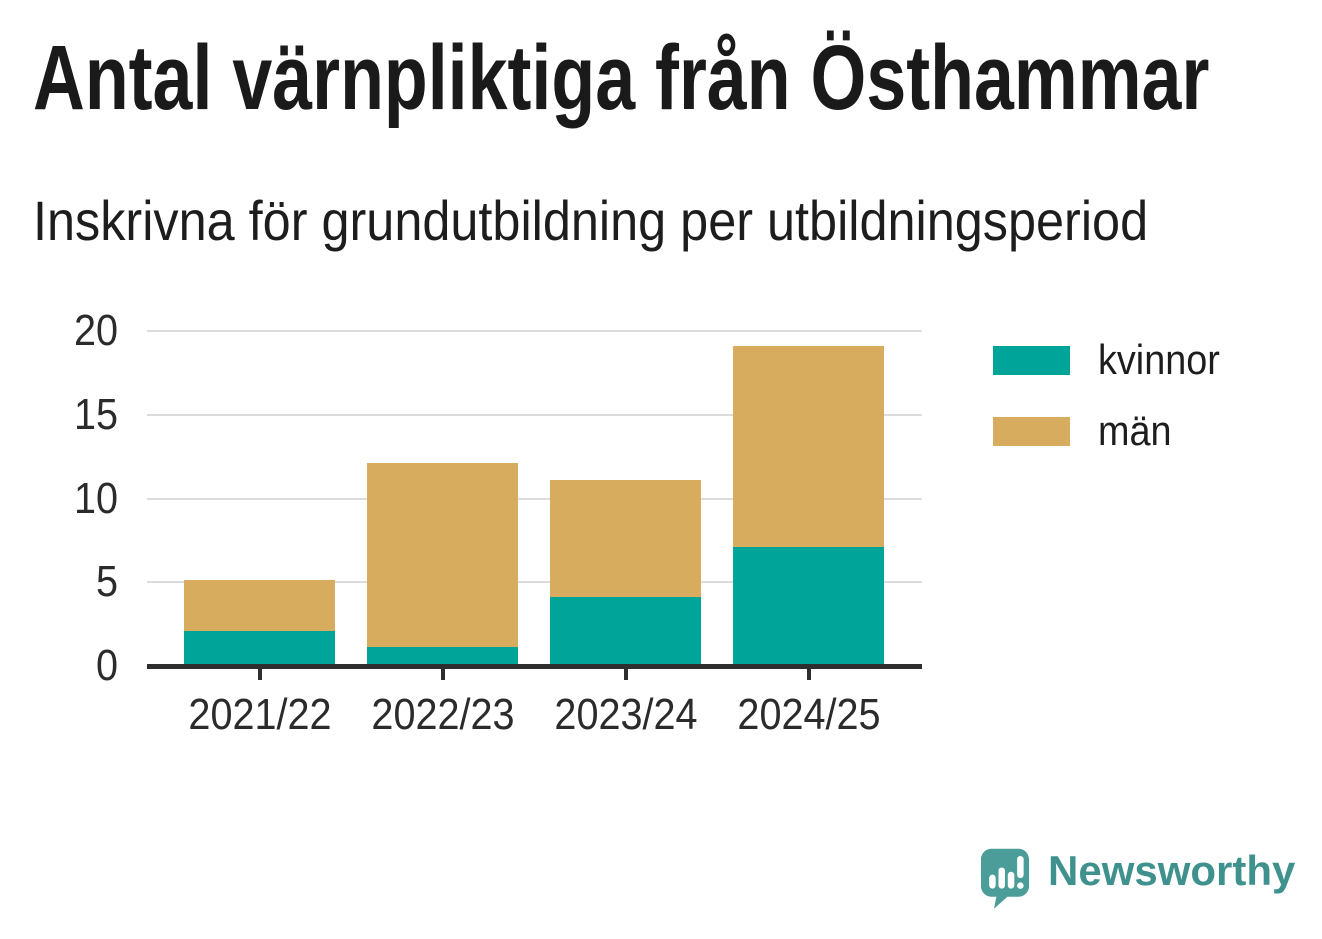 The height and width of the screenshot is (939, 1322). What do you see at coordinates (106, 665) in the screenshot?
I see `y-axis-tick-label: 0` at bounding box center [106, 665].